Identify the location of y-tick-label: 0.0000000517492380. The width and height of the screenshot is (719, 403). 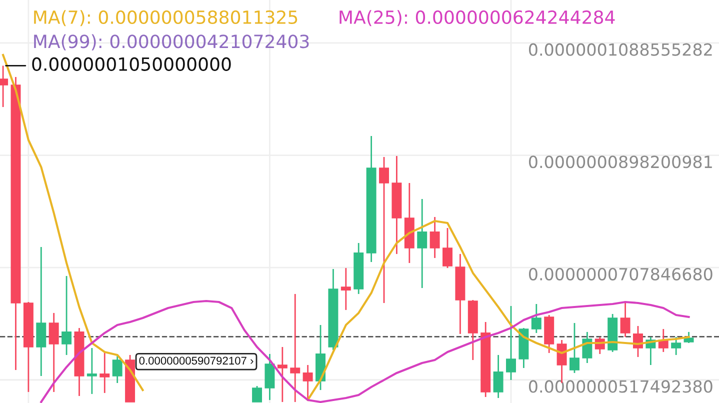
(620, 386).